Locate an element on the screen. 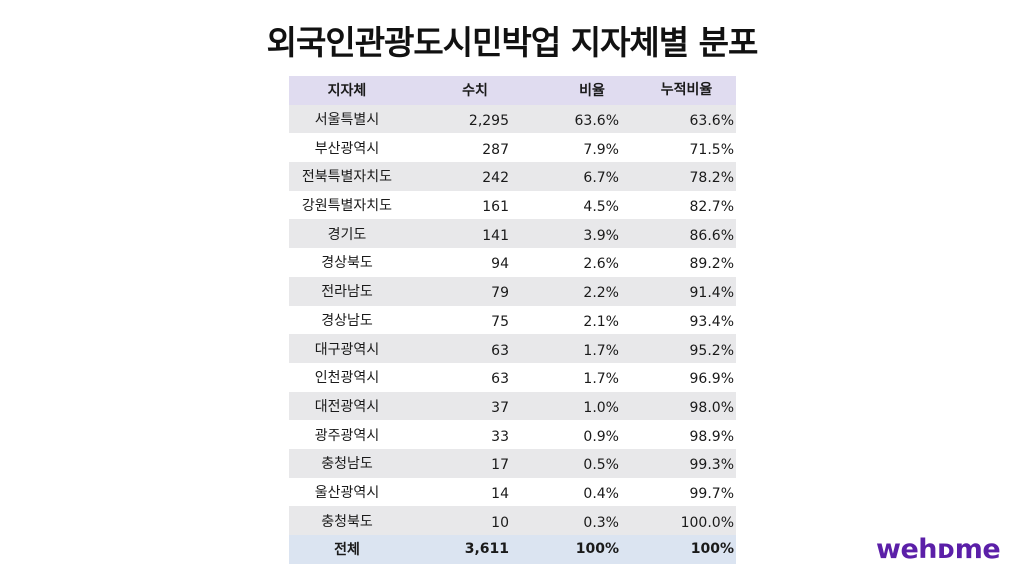  cell-ratio: 2.6% is located at coordinates (572, 262).